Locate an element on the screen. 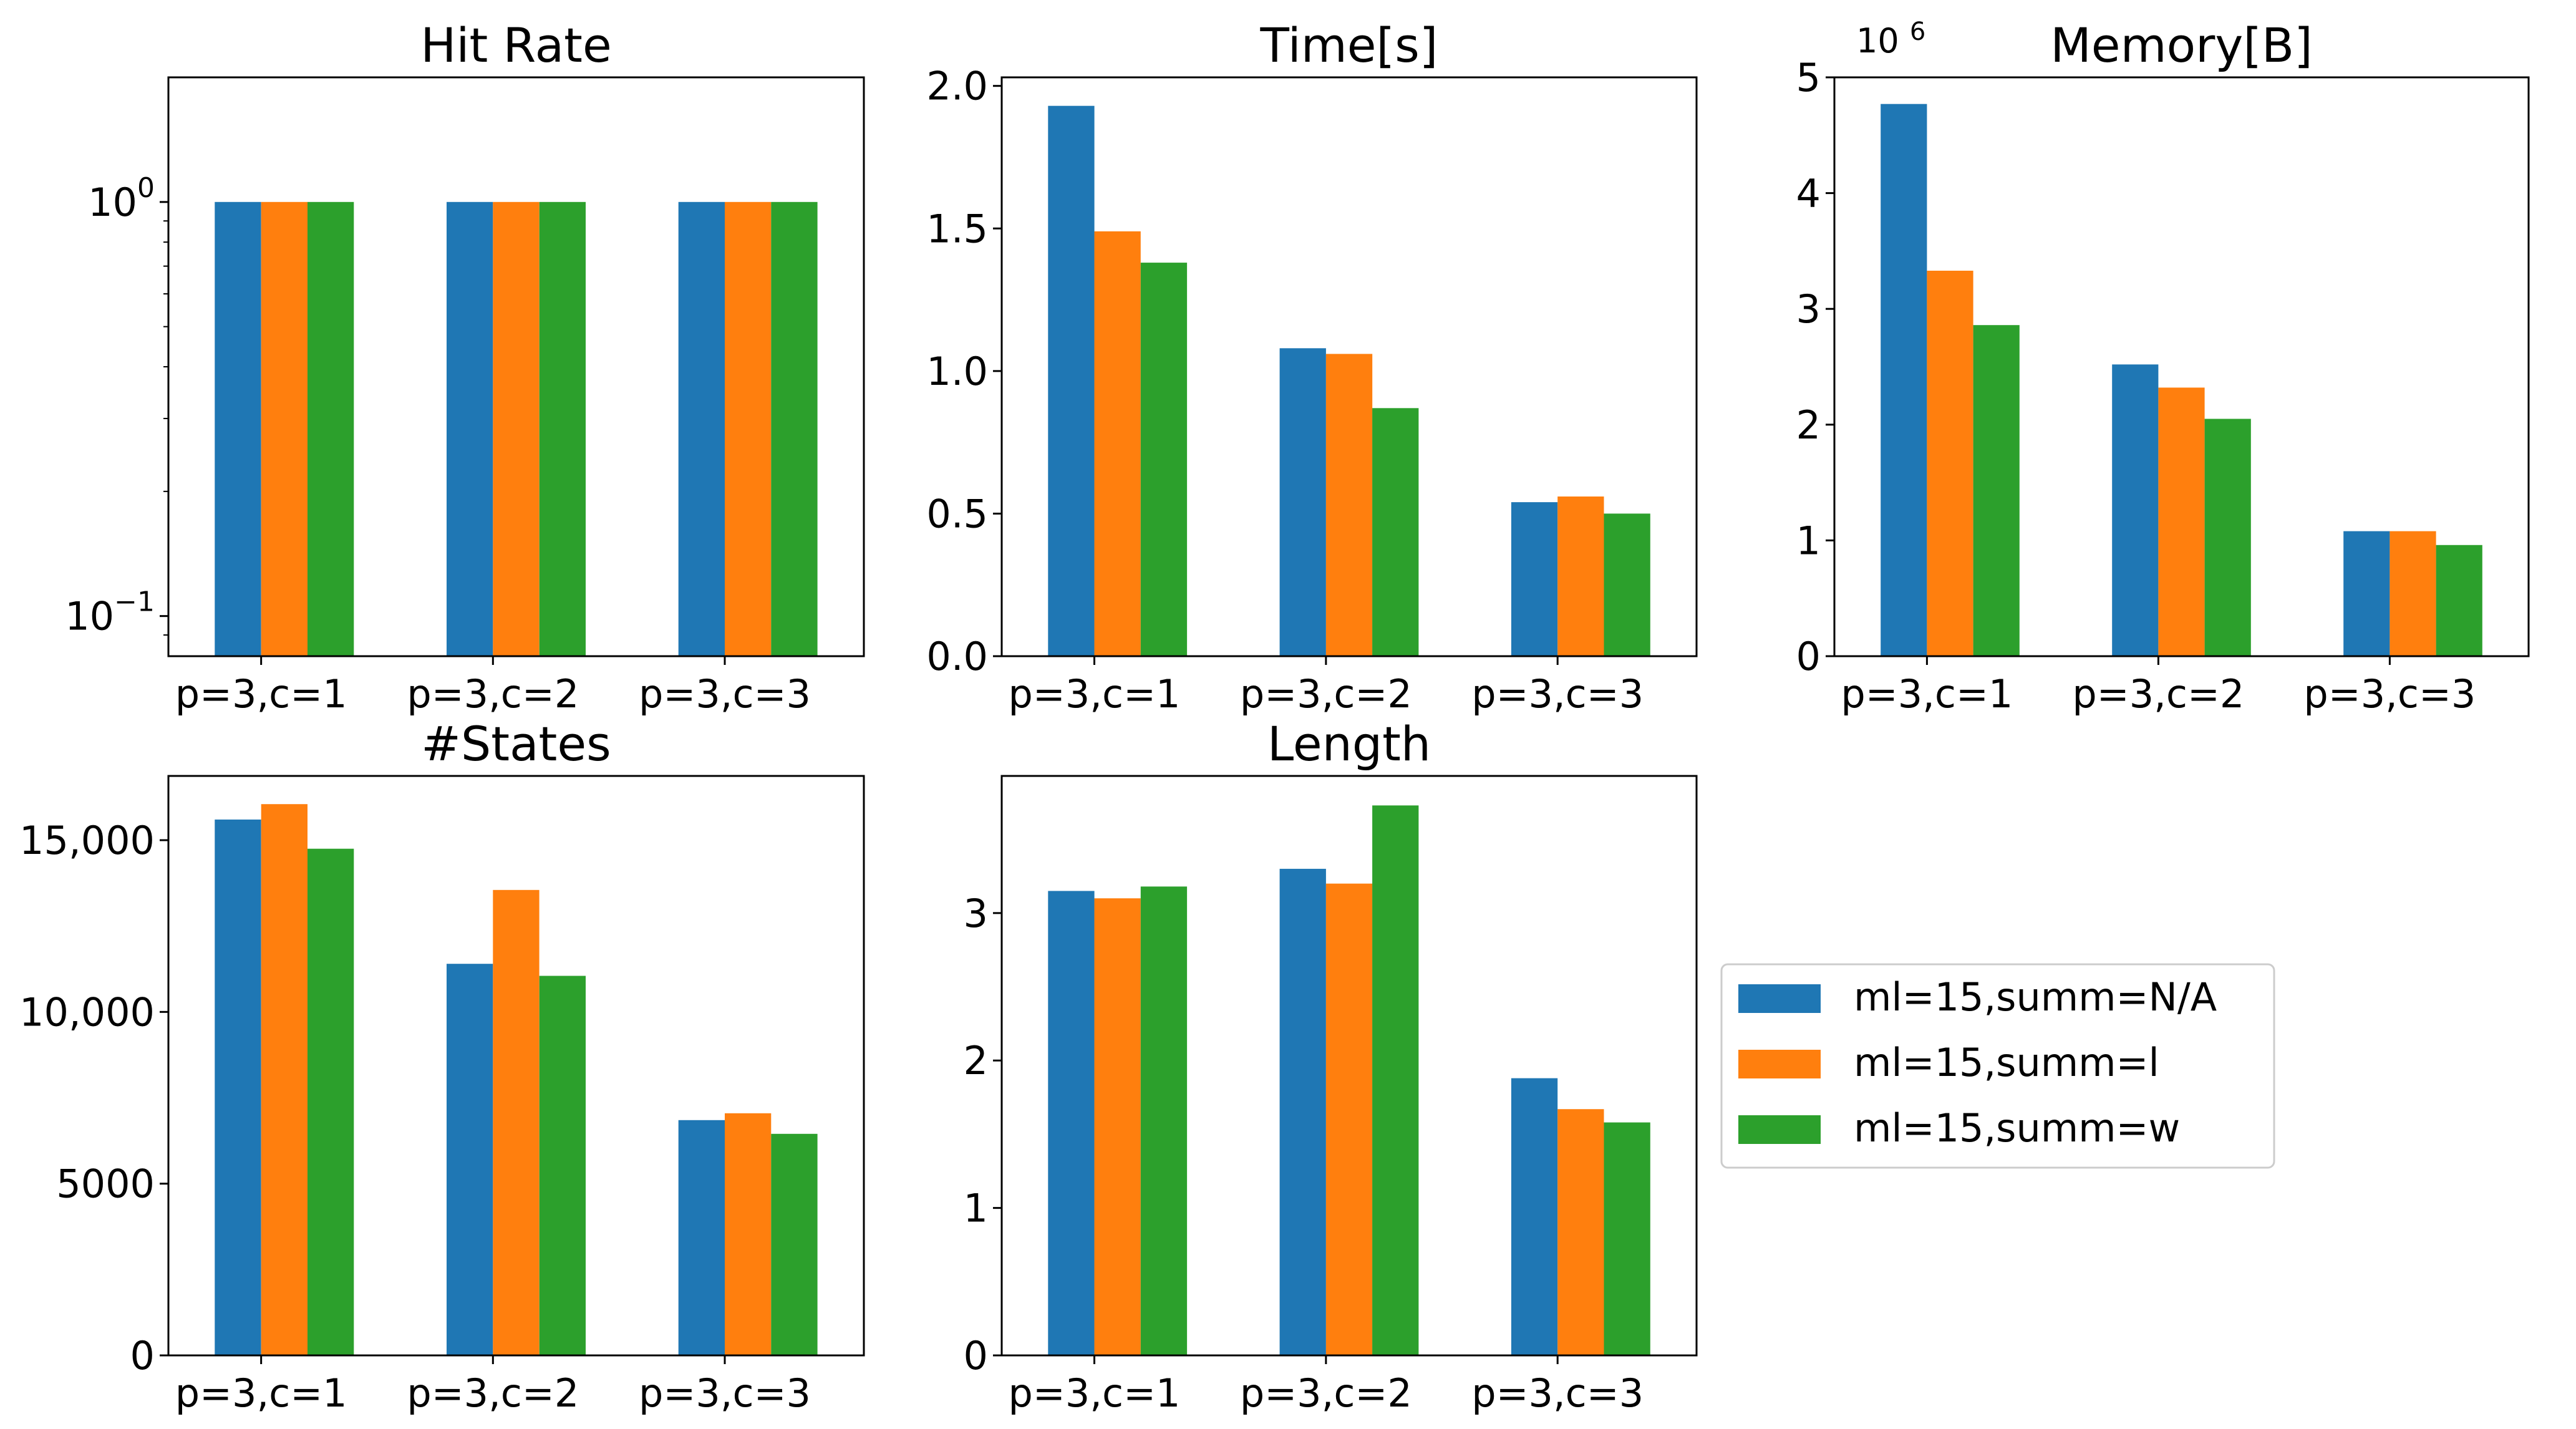 This screenshot has height=1429, width=2576. y-tick-label: 1.0 is located at coordinates (957, 371).